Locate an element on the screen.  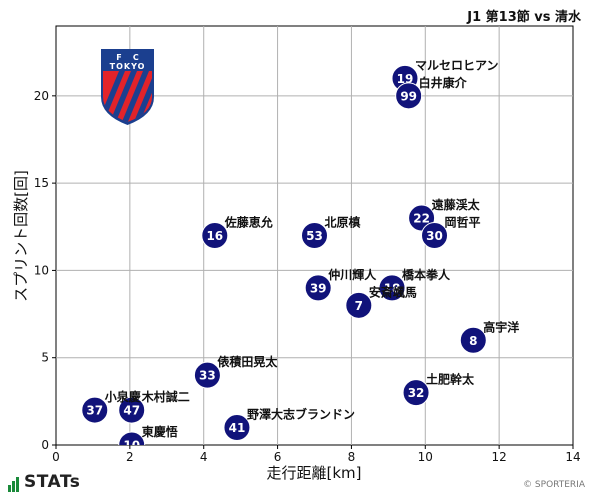
player-point: 47 is located at coordinates (132, 410).